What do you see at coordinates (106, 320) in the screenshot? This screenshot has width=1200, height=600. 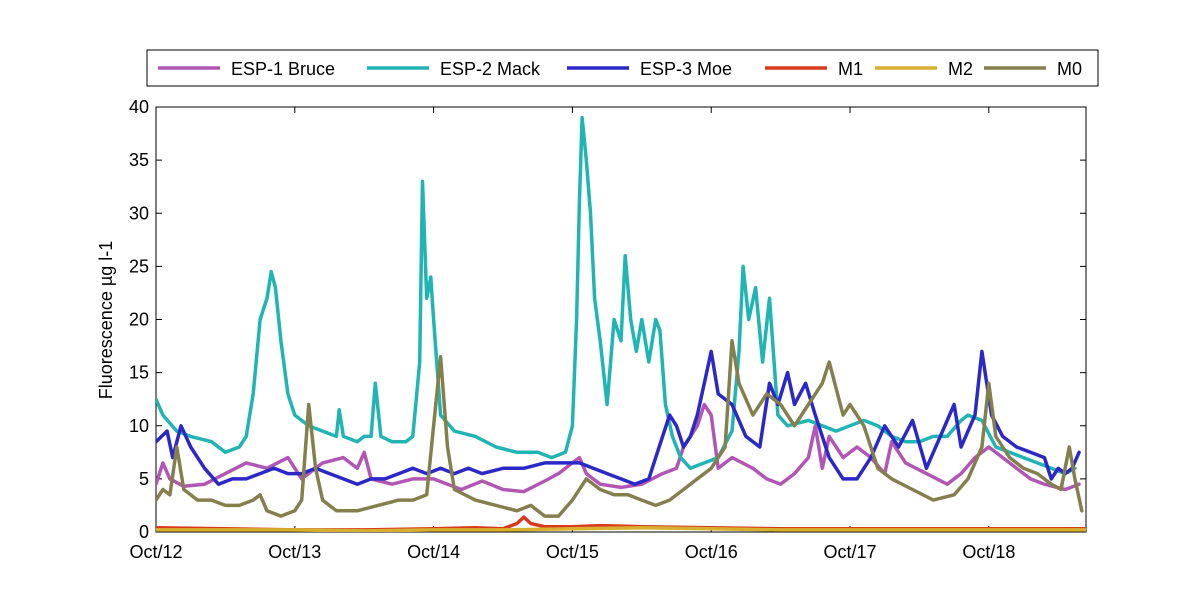 I see `y-axis-title: Fluorescence µg l-1` at bounding box center [106, 320].